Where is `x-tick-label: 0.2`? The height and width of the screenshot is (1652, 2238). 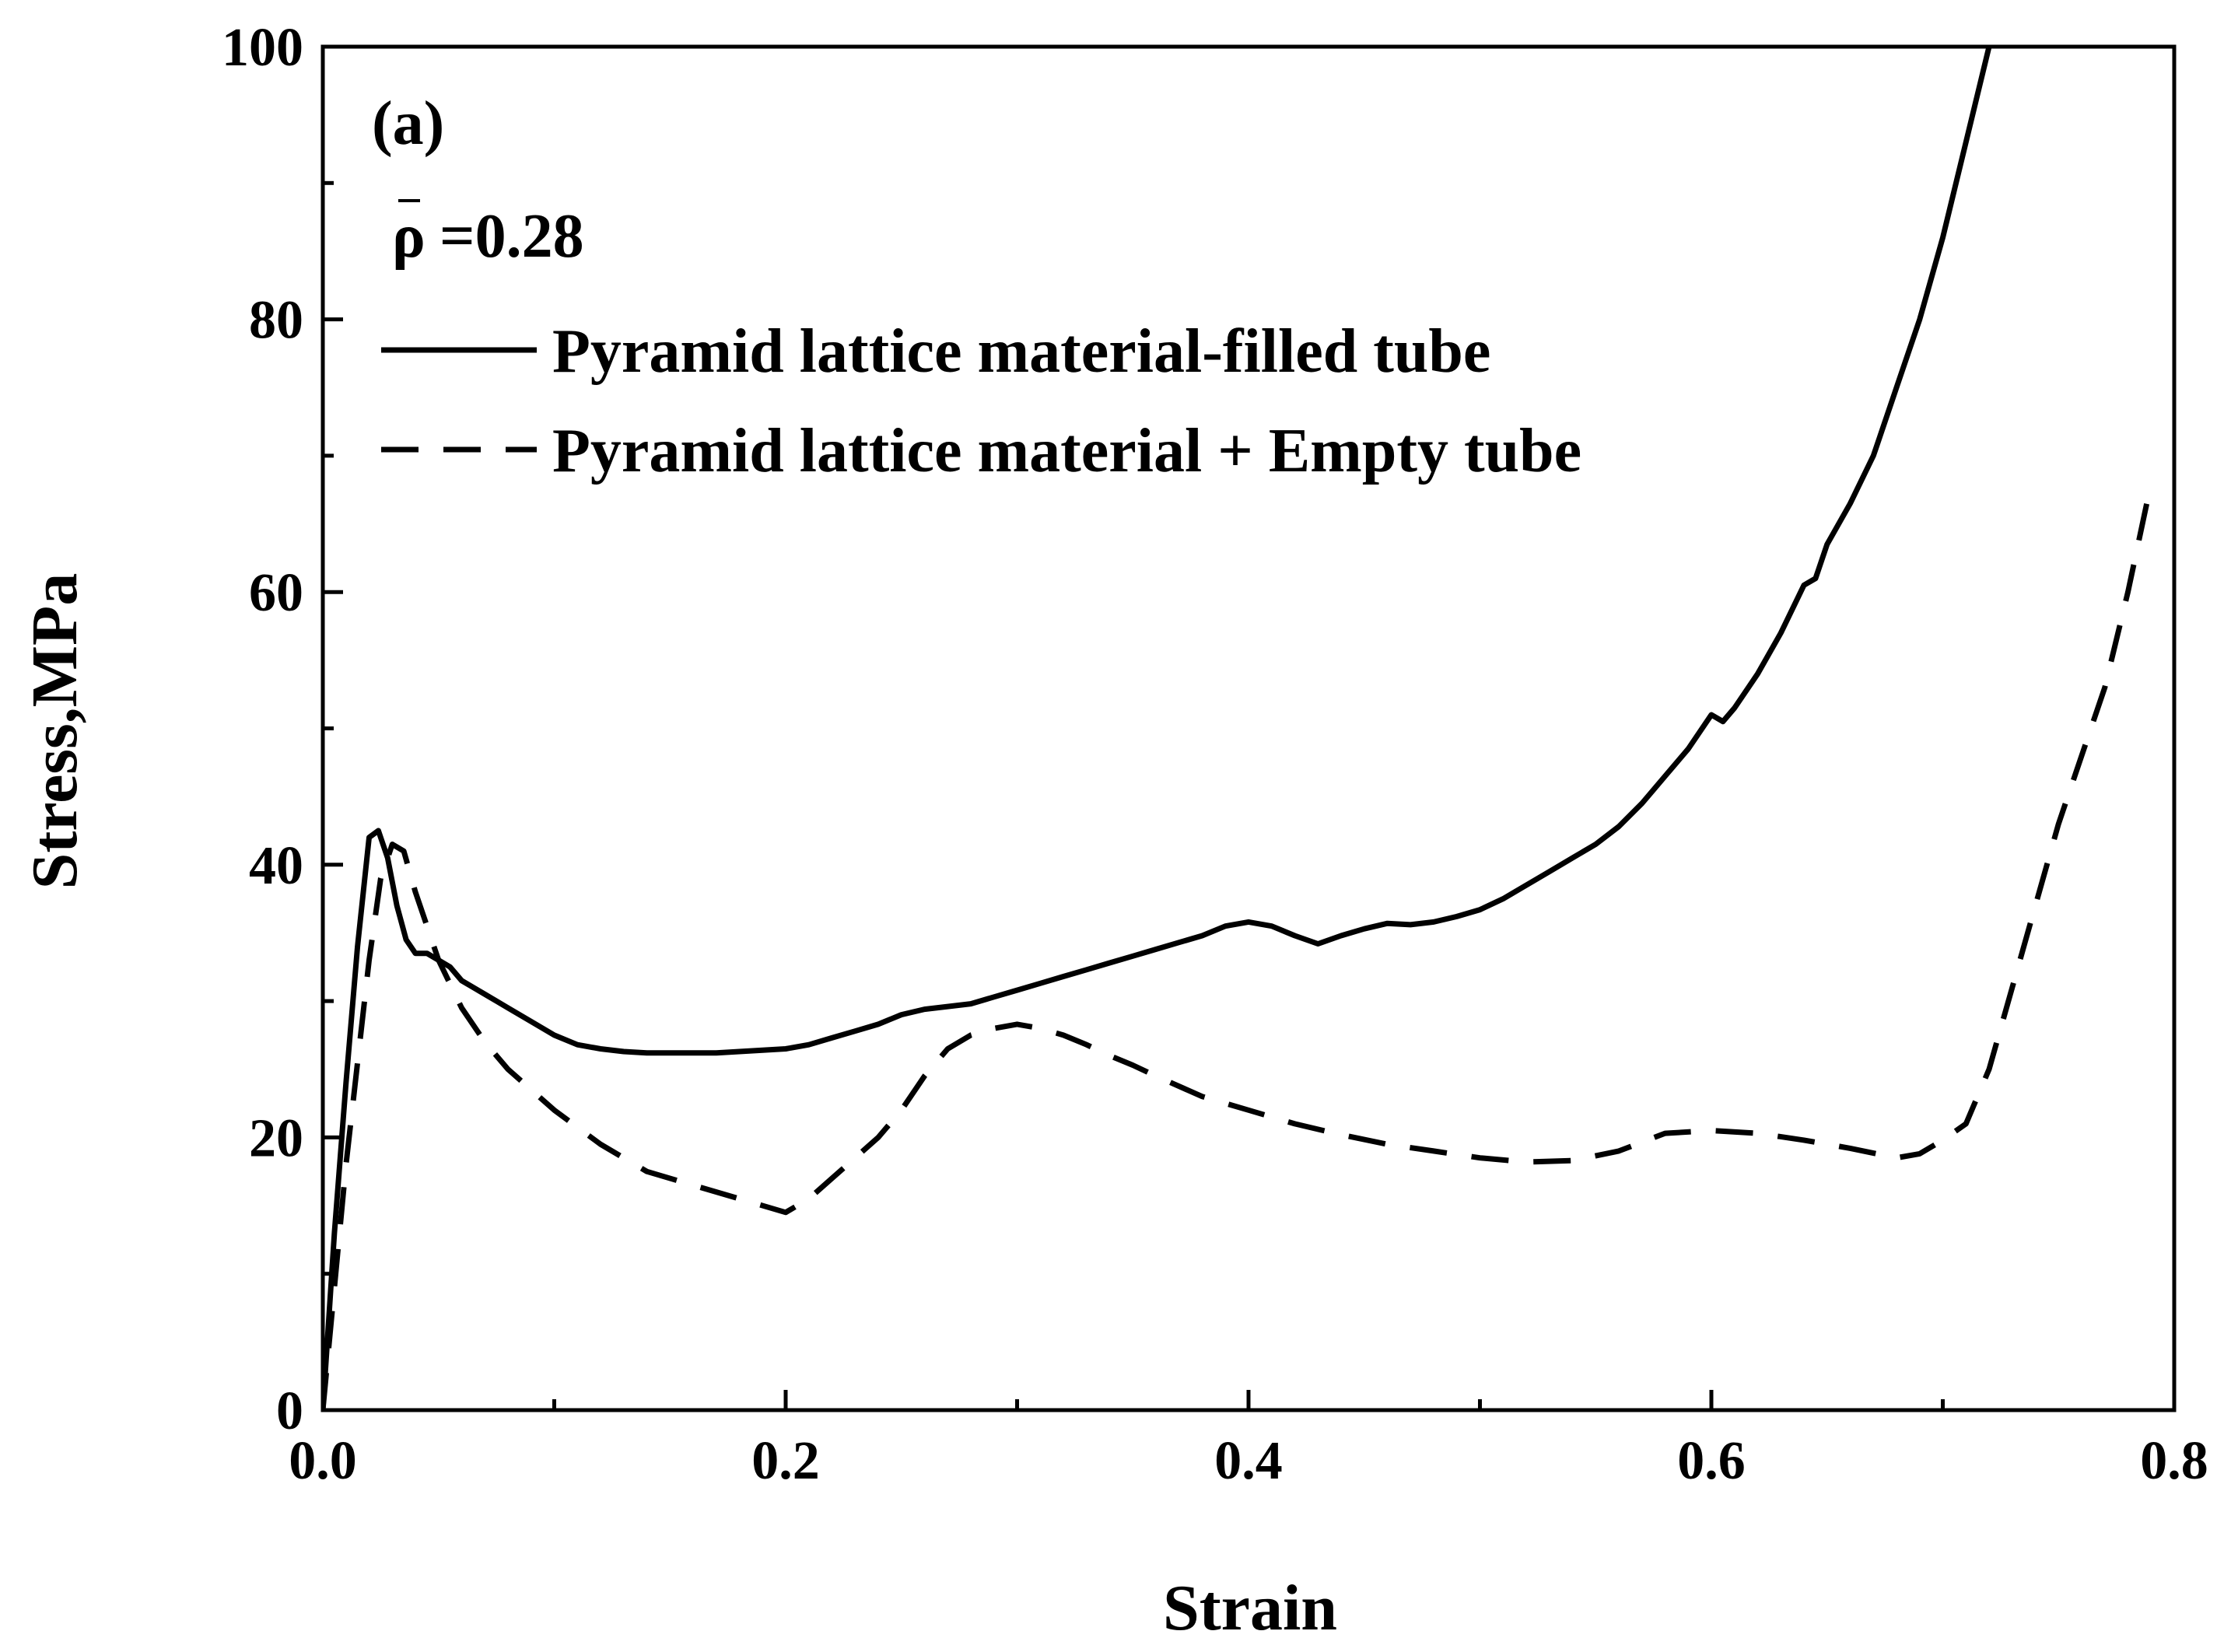 x-tick-label: 0.2 is located at coordinates (786, 1461).